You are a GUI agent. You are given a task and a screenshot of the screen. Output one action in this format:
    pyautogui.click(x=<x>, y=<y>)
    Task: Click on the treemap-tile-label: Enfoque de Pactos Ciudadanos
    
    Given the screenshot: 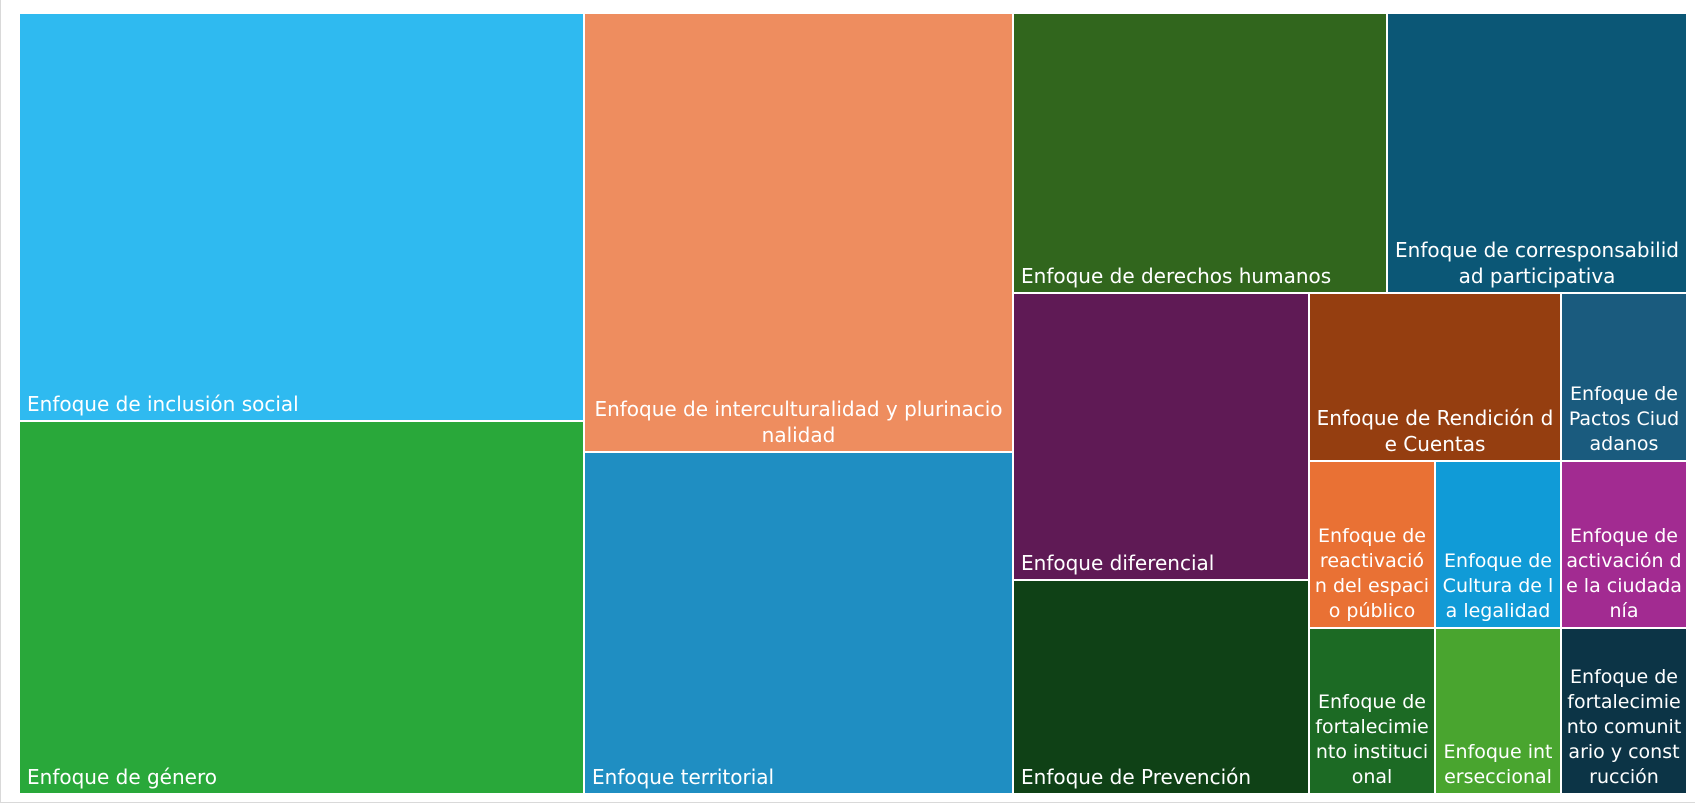 What is the action you would take?
    pyautogui.click(x=1624, y=419)
    